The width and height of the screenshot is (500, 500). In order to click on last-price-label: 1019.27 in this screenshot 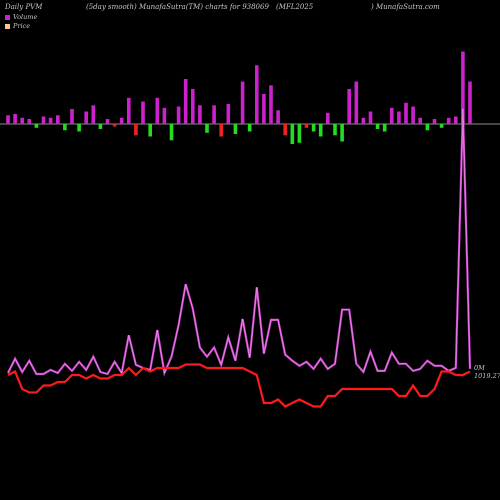, I will do `click(487, 376)`.